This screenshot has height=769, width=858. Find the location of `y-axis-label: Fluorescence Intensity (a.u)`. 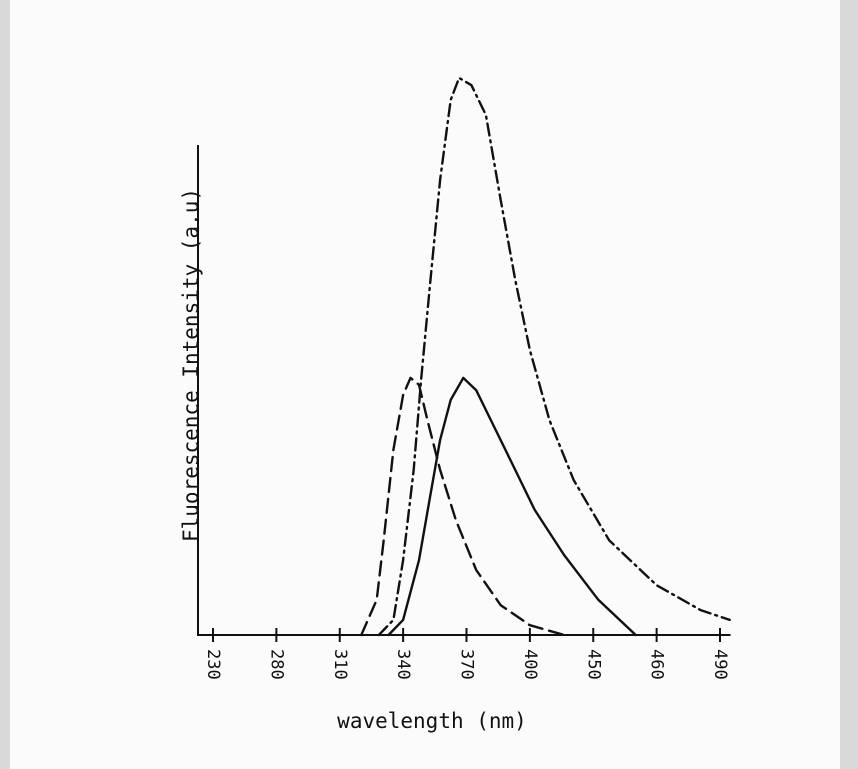

y-axis-label: Fluorescence Intensity (a.u) is located at coordinates (191, 365).